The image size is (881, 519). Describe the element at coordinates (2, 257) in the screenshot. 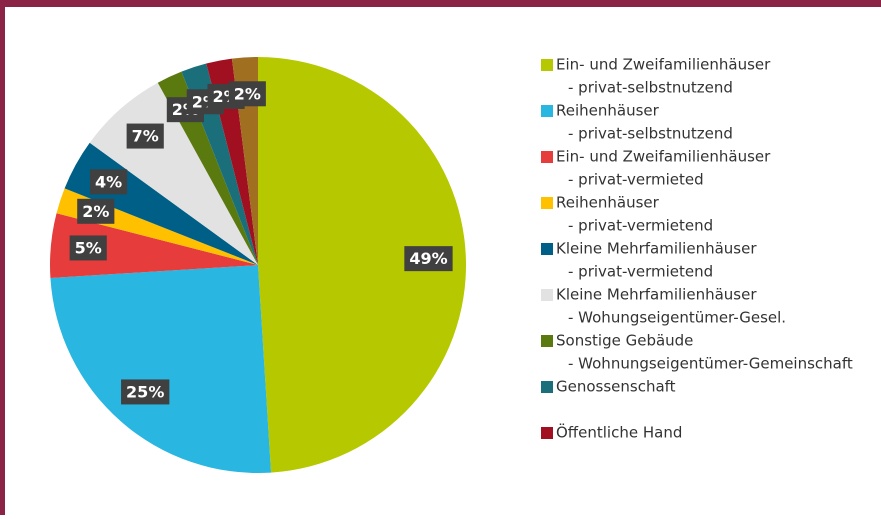

I see `frame-left` at that location.